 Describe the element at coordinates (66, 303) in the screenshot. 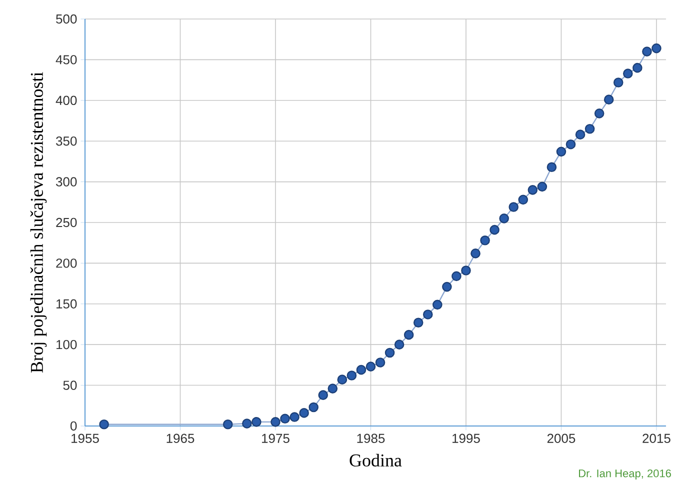

I see `y-tick-label: 150` at that location.